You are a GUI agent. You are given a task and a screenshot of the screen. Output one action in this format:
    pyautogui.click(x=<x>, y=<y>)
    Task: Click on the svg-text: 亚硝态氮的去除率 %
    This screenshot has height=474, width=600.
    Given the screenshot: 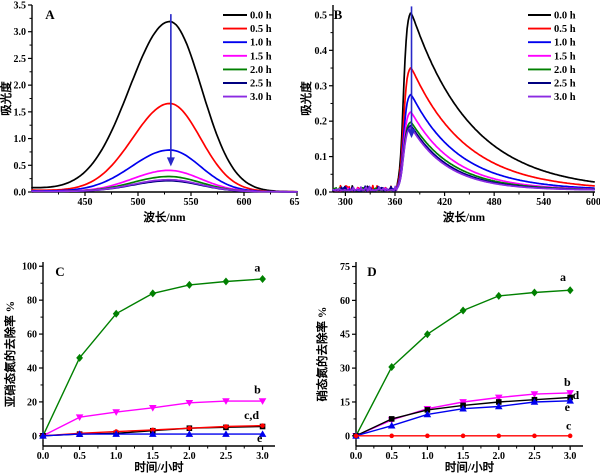 What is the action you would take?
    pyautogui.click(x=10, y=354)
    